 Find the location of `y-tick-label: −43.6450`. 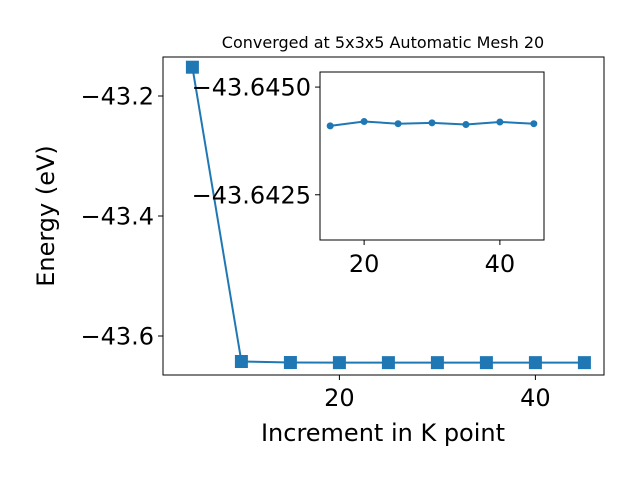

y-tick-label: −43.6450 is located at coordinates (251, 88).